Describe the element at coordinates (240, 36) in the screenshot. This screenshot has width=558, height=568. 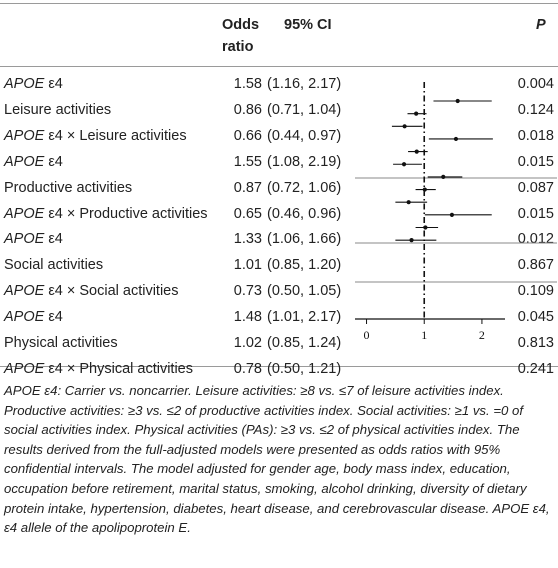
I see `header-odds-ratio: Odds ratio` at that location.